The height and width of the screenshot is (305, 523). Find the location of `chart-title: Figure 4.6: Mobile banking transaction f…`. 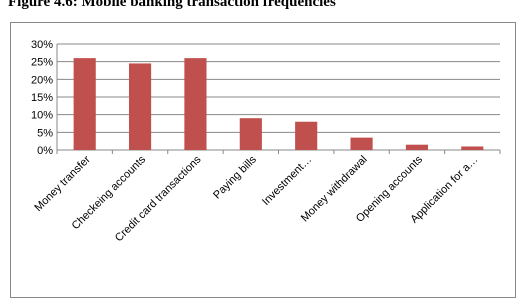

chart-title: Figure 4.6: Mobile banking transaction f… is located at coordinates (172, 5).